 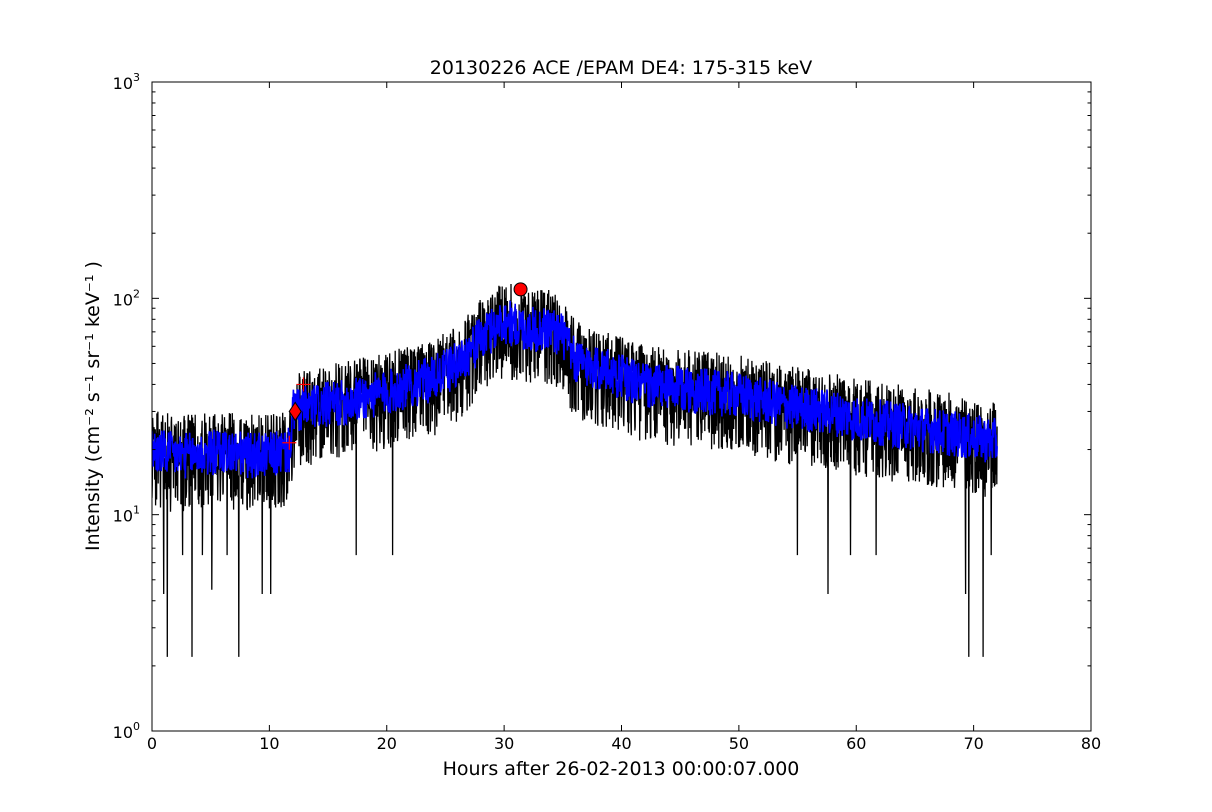 I want to click on x-tick-label: 70, so click(x=973, y=743).